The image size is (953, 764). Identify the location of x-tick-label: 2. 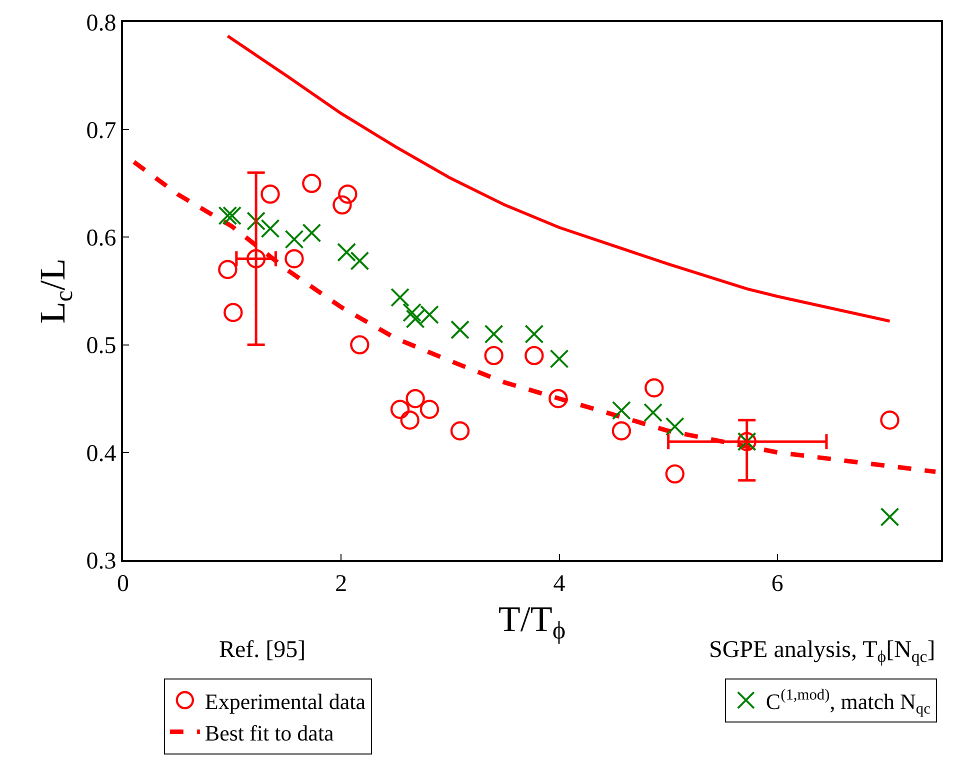
(341, 583).